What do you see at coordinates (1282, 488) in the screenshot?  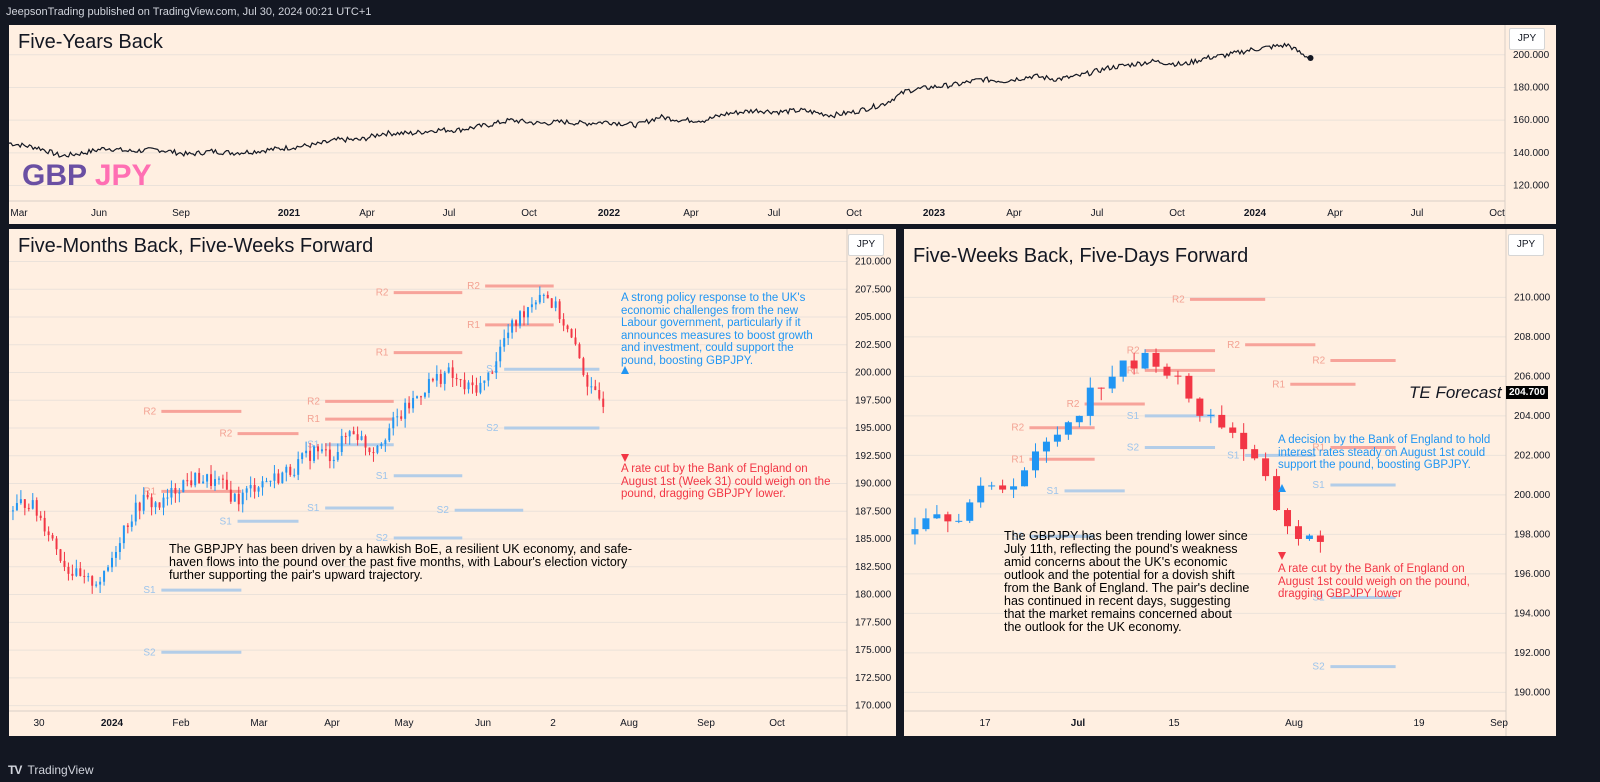 I see `up-arrow-icon` at bounding box center [1282, 488].